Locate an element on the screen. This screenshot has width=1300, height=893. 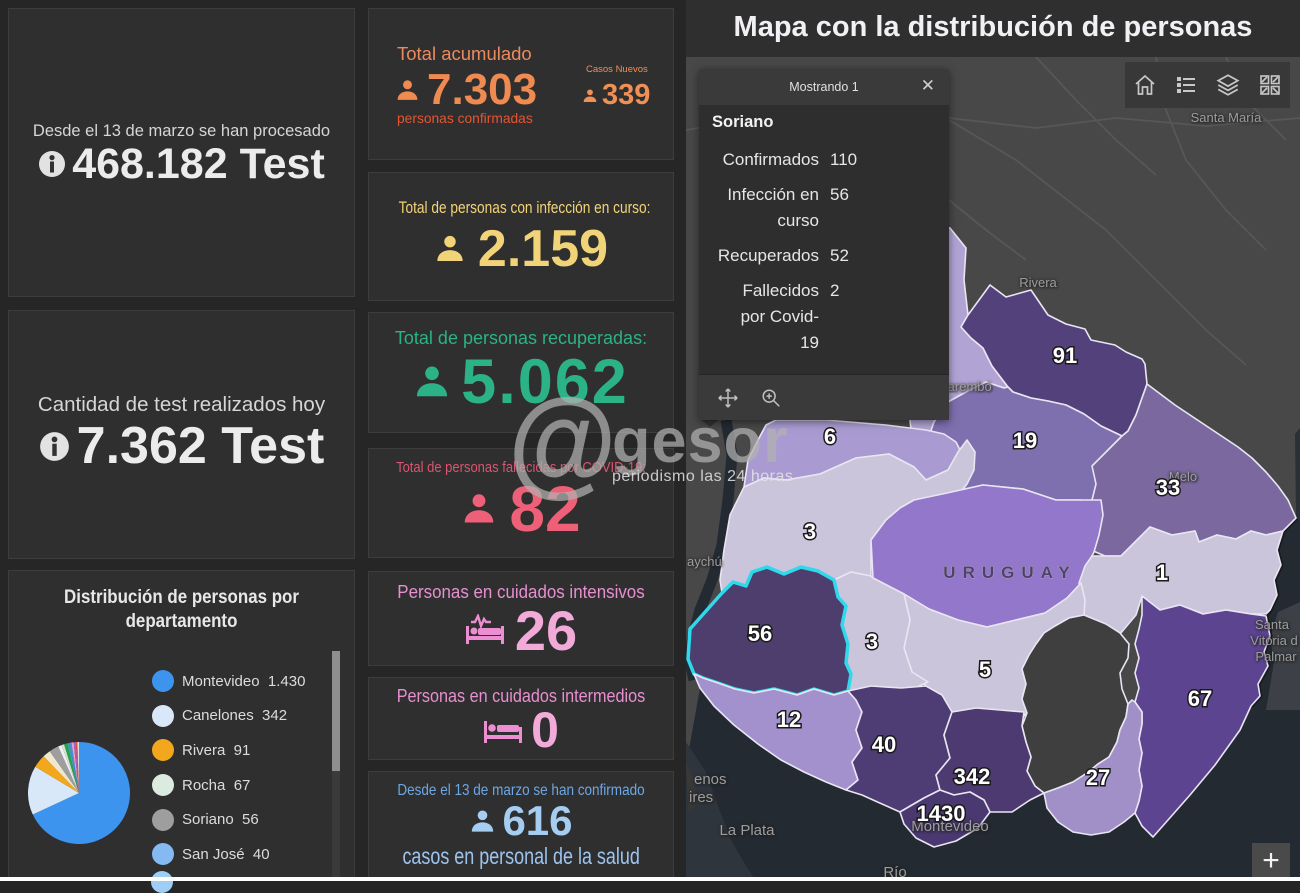
svg-text: 1430 is located at coordinates (941, 813).